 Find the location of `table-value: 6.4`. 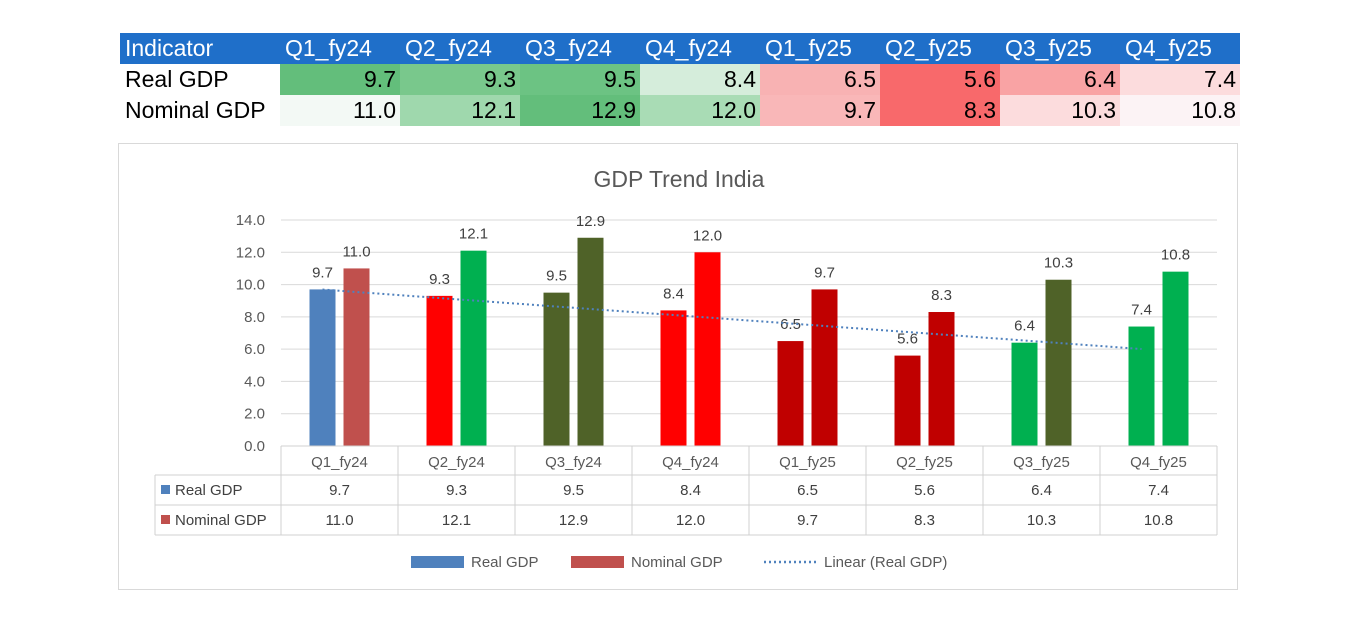

table-value: 6.4 is located at coordinates (1041, 490).